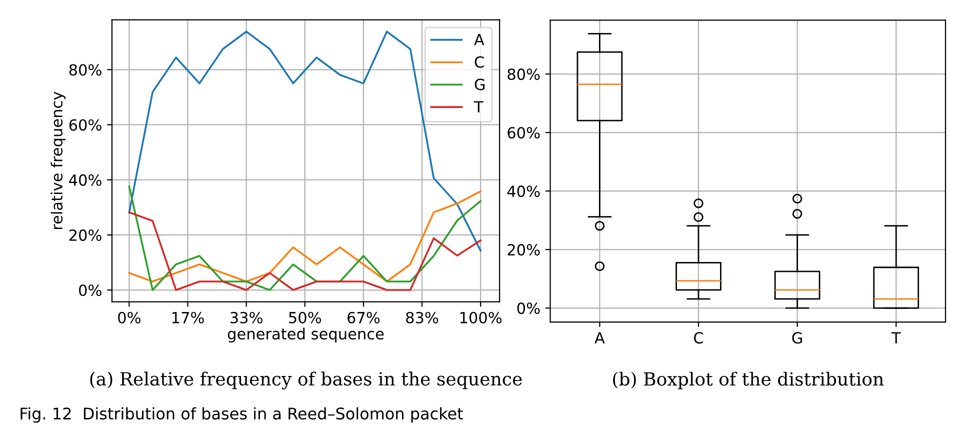 This screenshot has height=430, width=957. Describe the element at coordinates (698, 338) in the screenshot. I see `x-tick-label: C` at that location.